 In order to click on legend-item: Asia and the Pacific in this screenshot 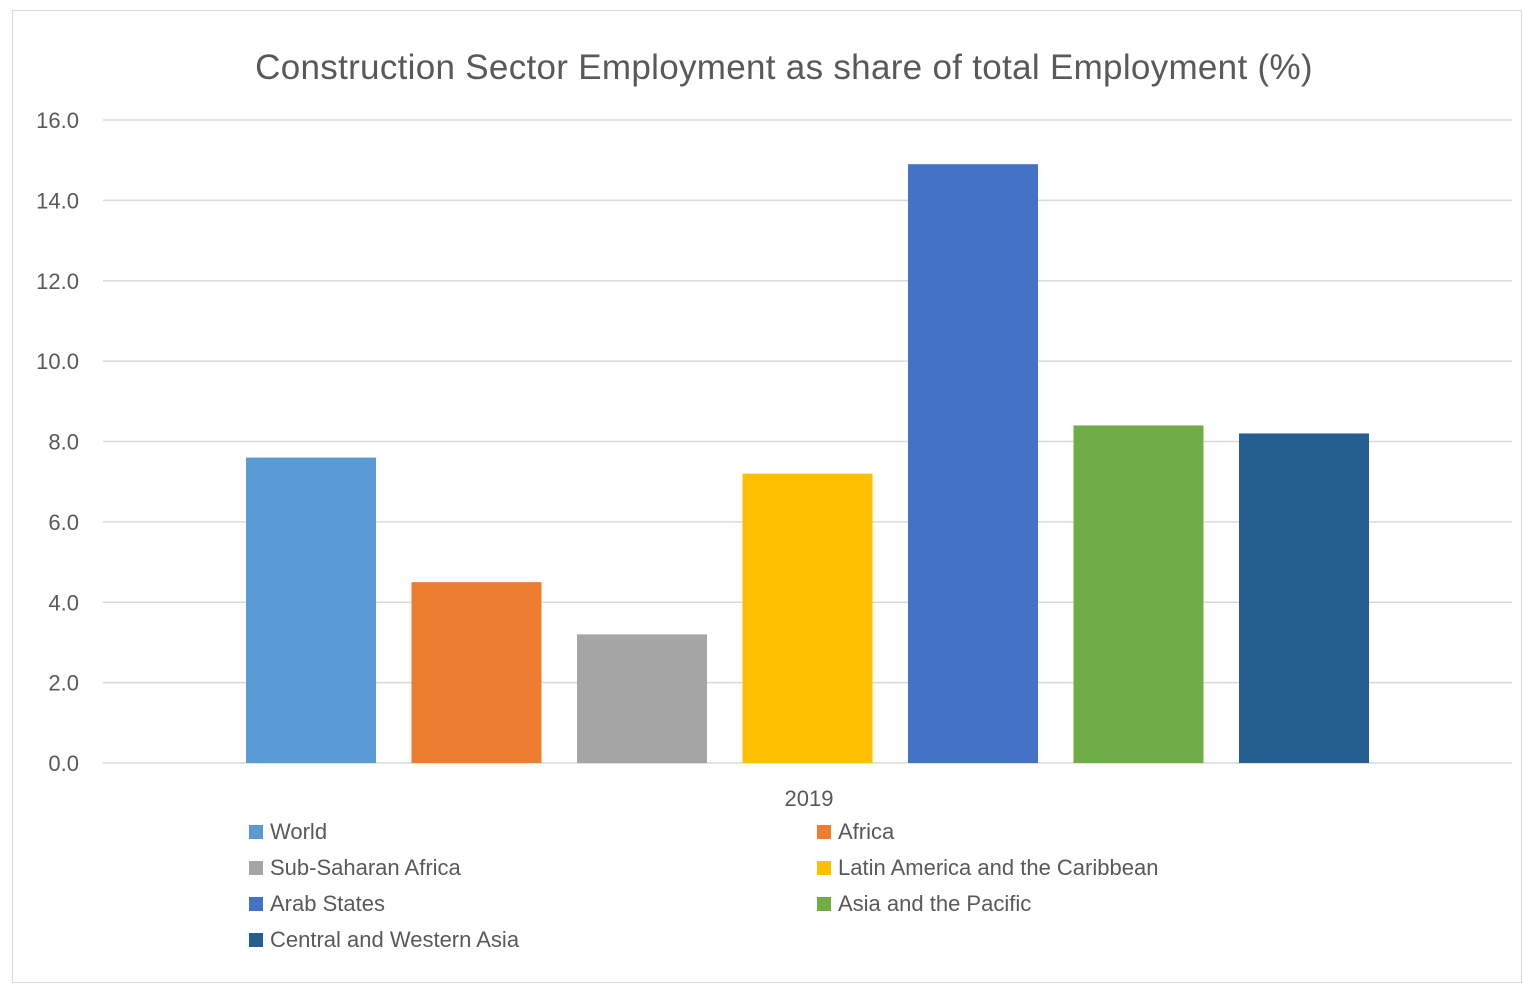, I will do `click(924, 904)`.